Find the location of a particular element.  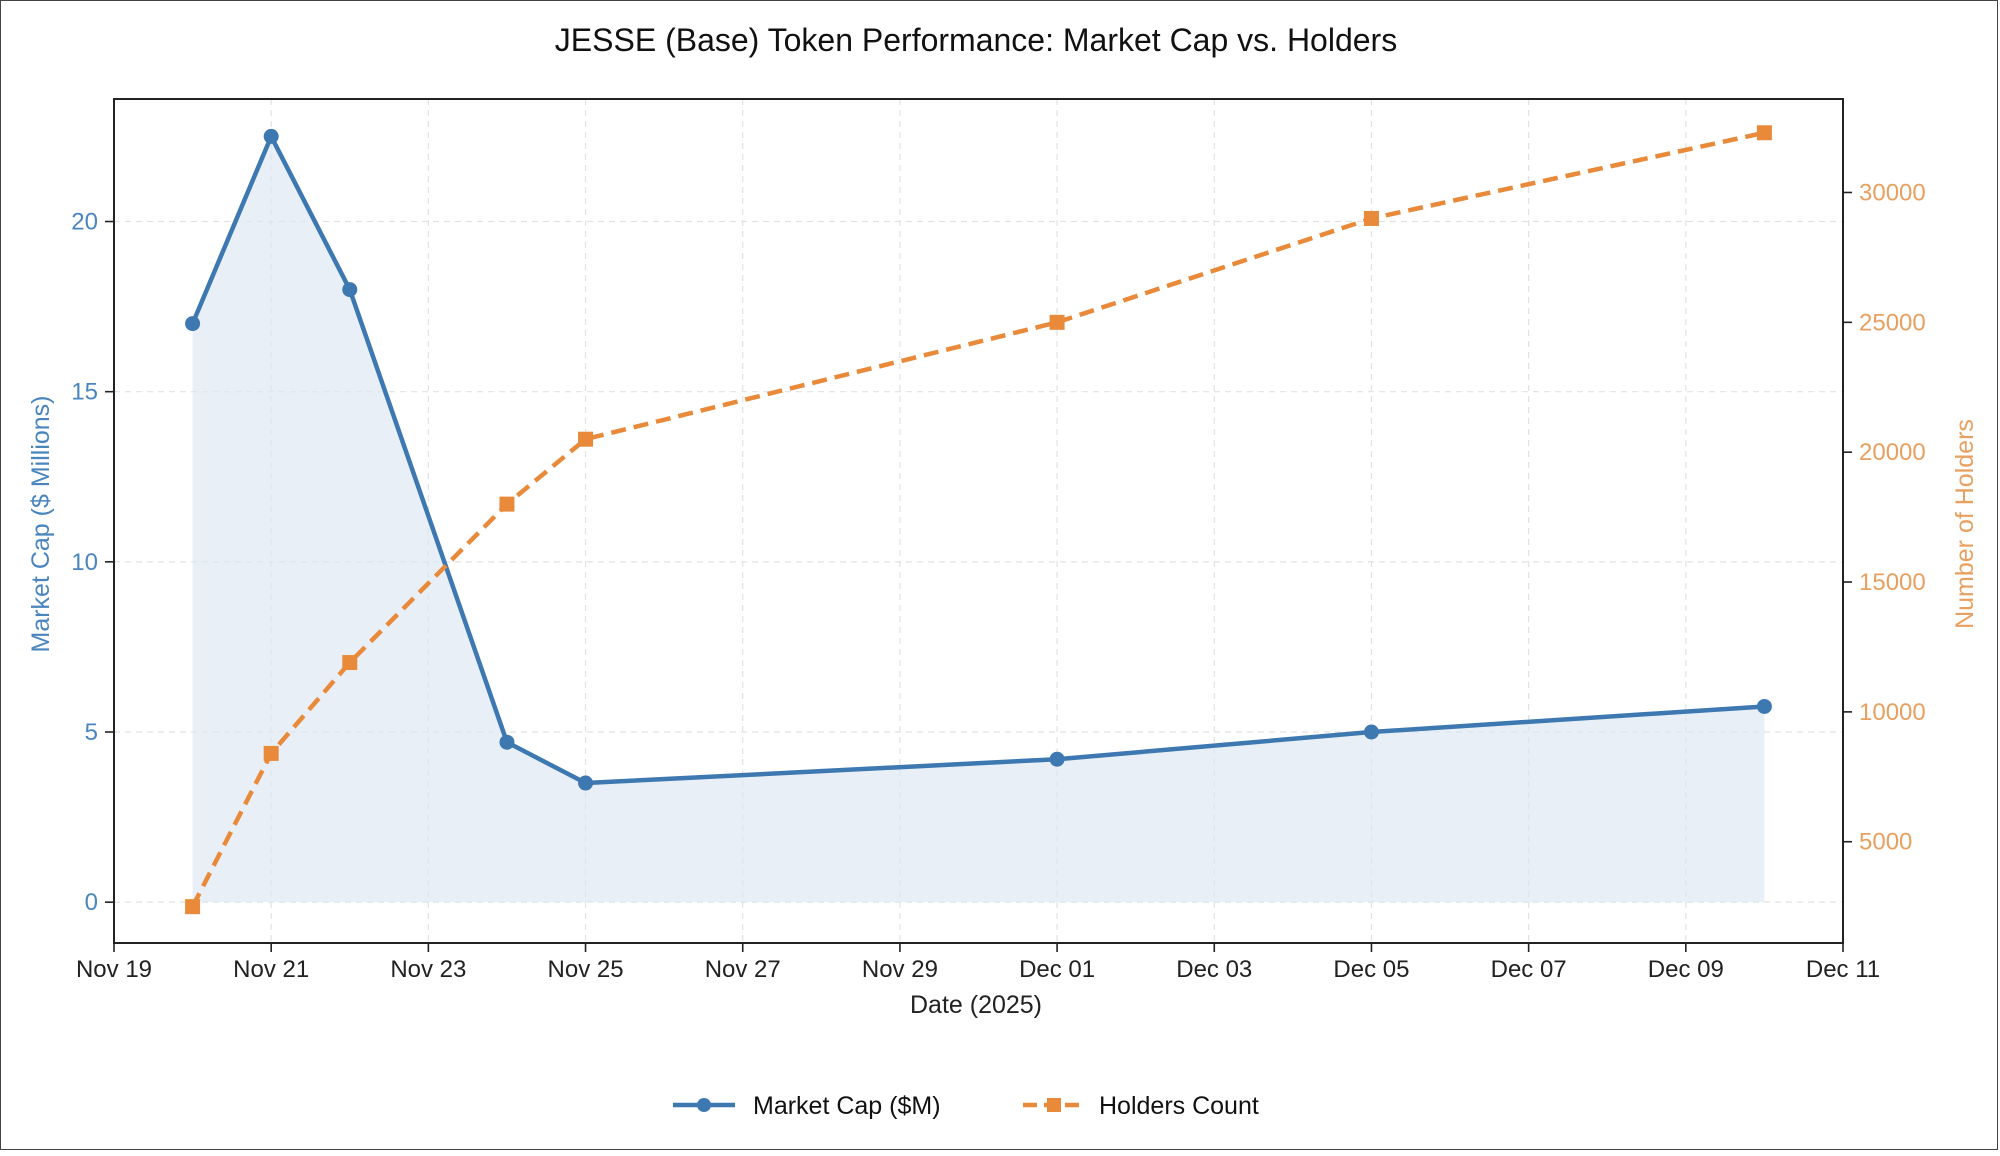

y-right-tick-label: 25000 is located at coordinates (1892, 322).